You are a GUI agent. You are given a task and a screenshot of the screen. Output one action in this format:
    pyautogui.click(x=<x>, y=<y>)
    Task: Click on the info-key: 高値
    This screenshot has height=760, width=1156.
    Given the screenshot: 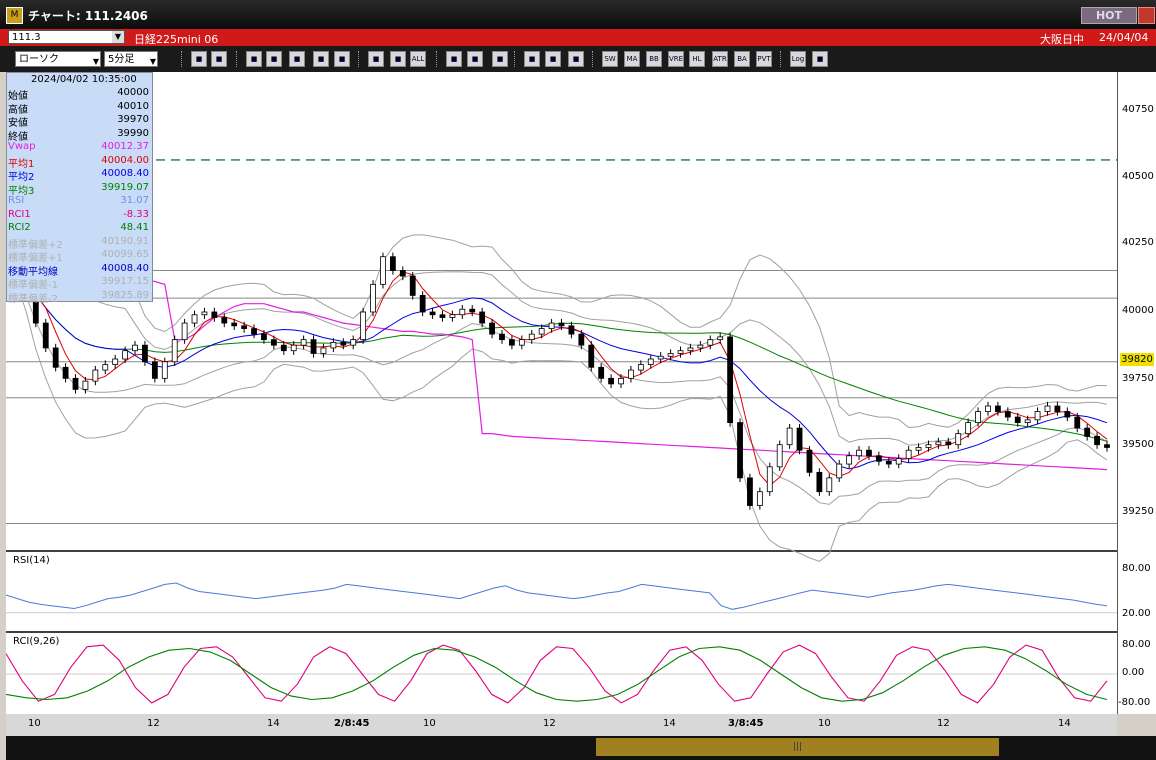 What is the action you would take?
    pyautogui.click(x=18, y=110)
    